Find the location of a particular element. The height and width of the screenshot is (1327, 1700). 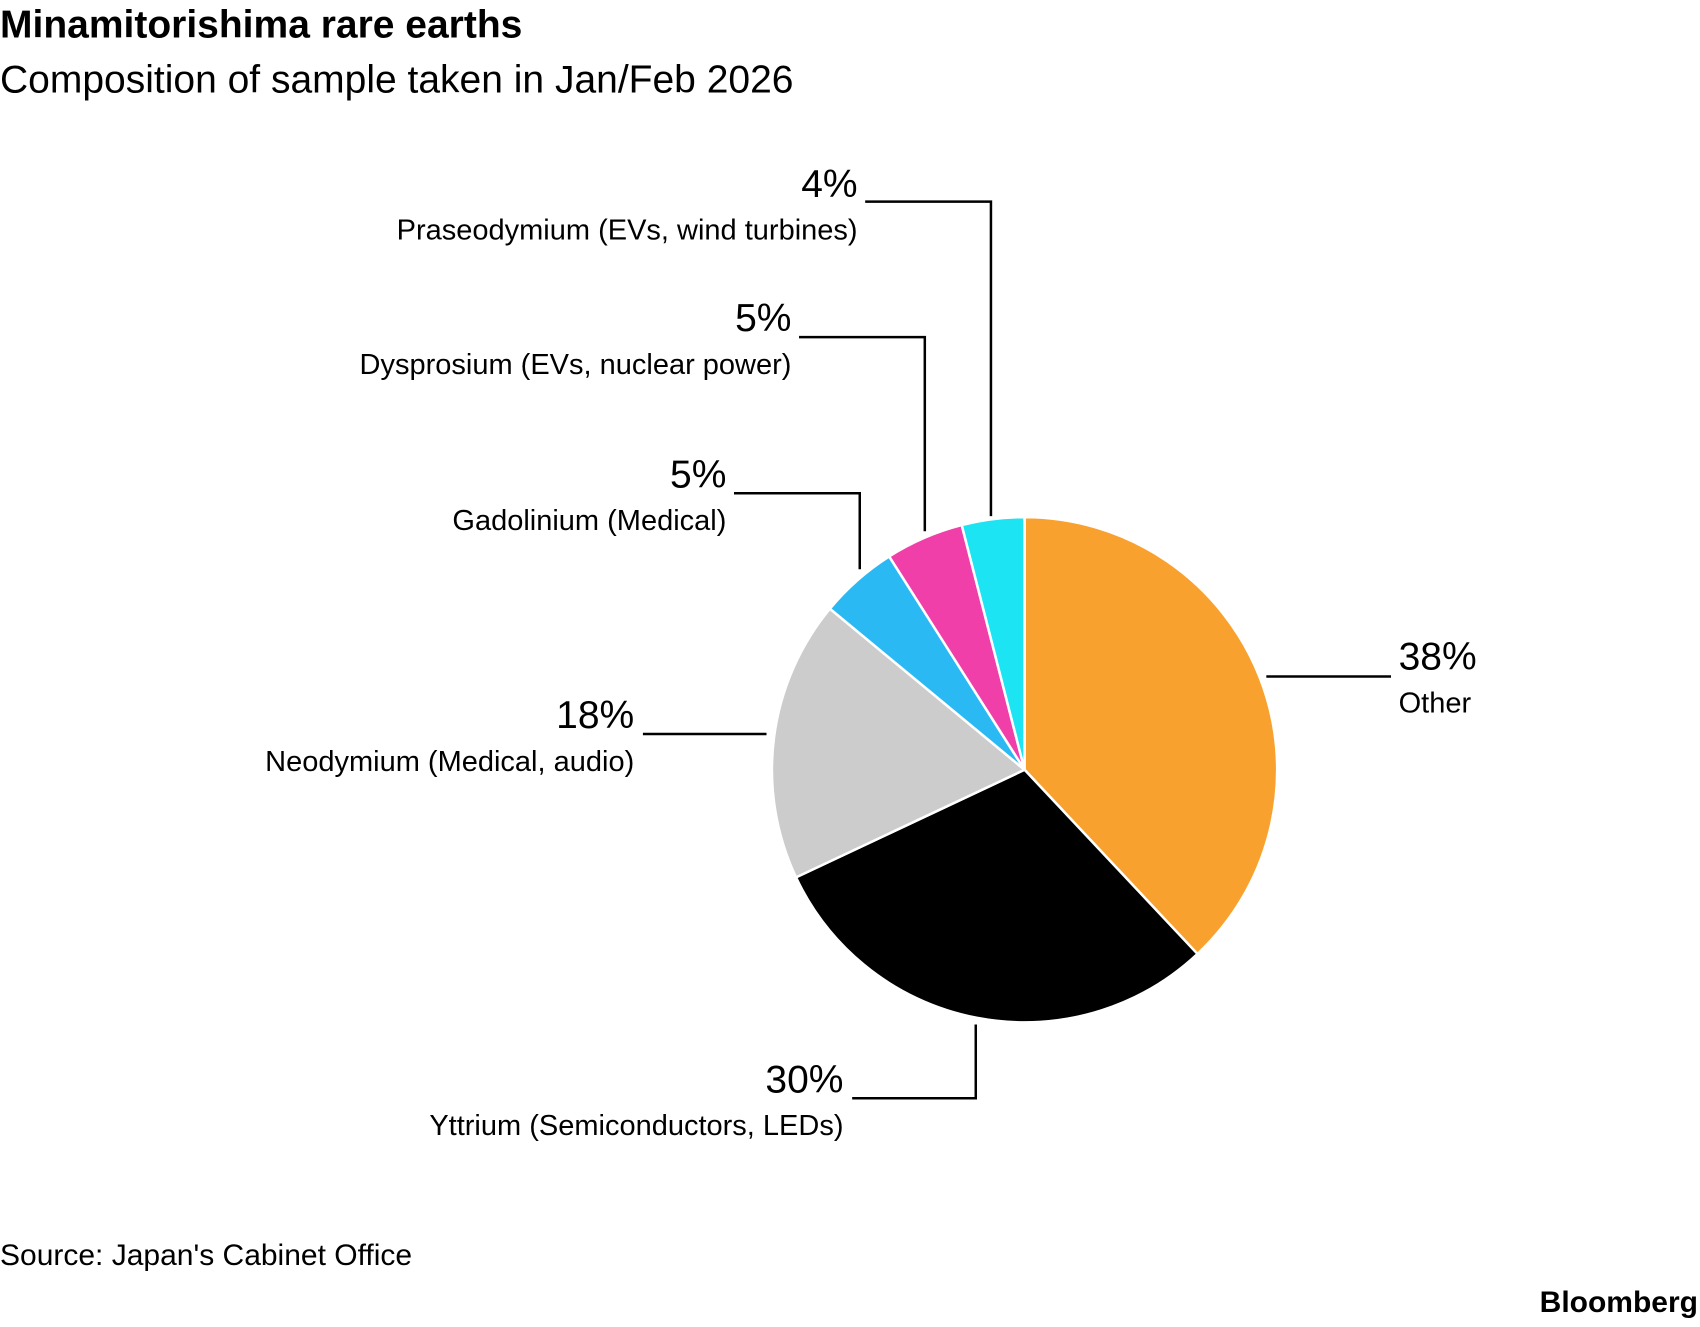

chart-title: Minamitorishima rare earths is located at coordinates (261, 24).